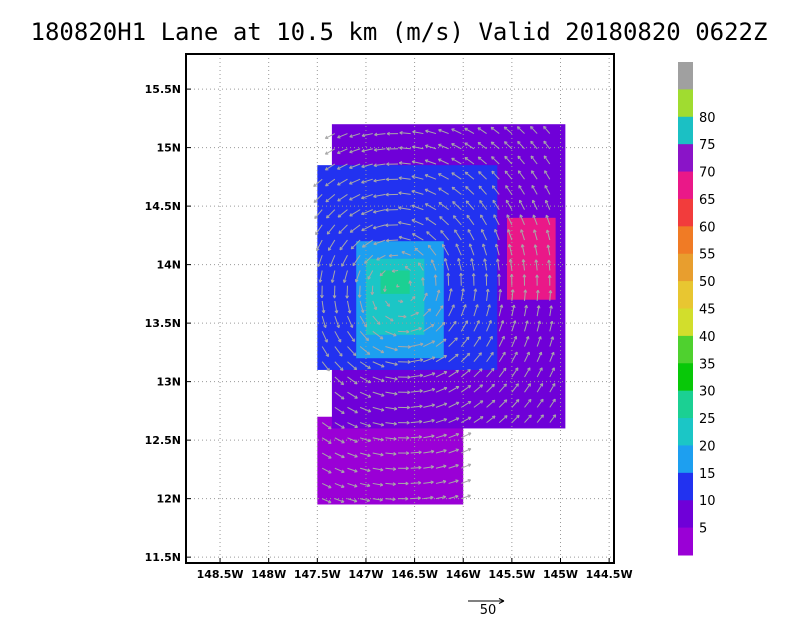  What do you see at coordinates (685, 76) in the screenshot?
I see `colorbar-swatch` at bounding box center [685, 76].